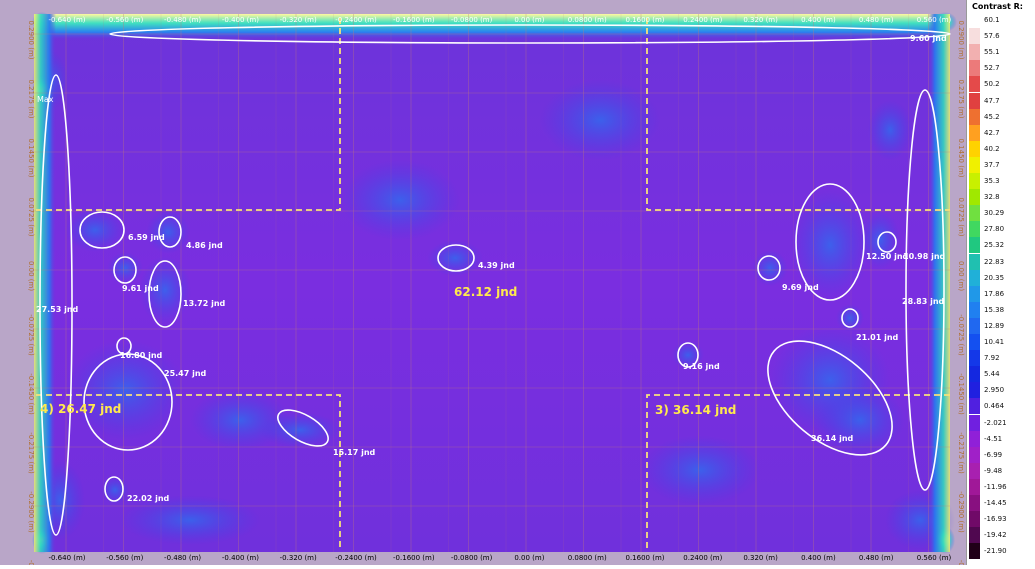  Describe the element at coordinates (984, 84) in the screenshot. I see `legend-row: 50.2` at that location.